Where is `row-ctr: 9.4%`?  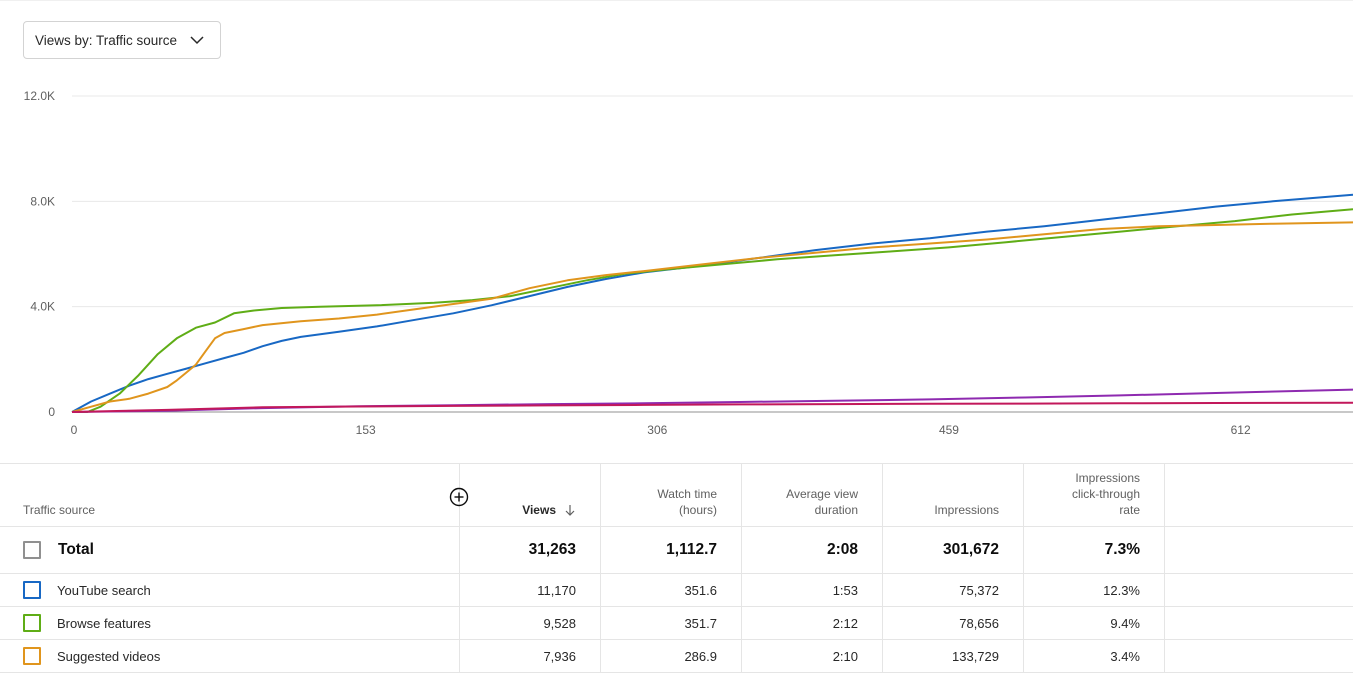
row-ctr: 9.4% is located at coordinates (1094, 623).